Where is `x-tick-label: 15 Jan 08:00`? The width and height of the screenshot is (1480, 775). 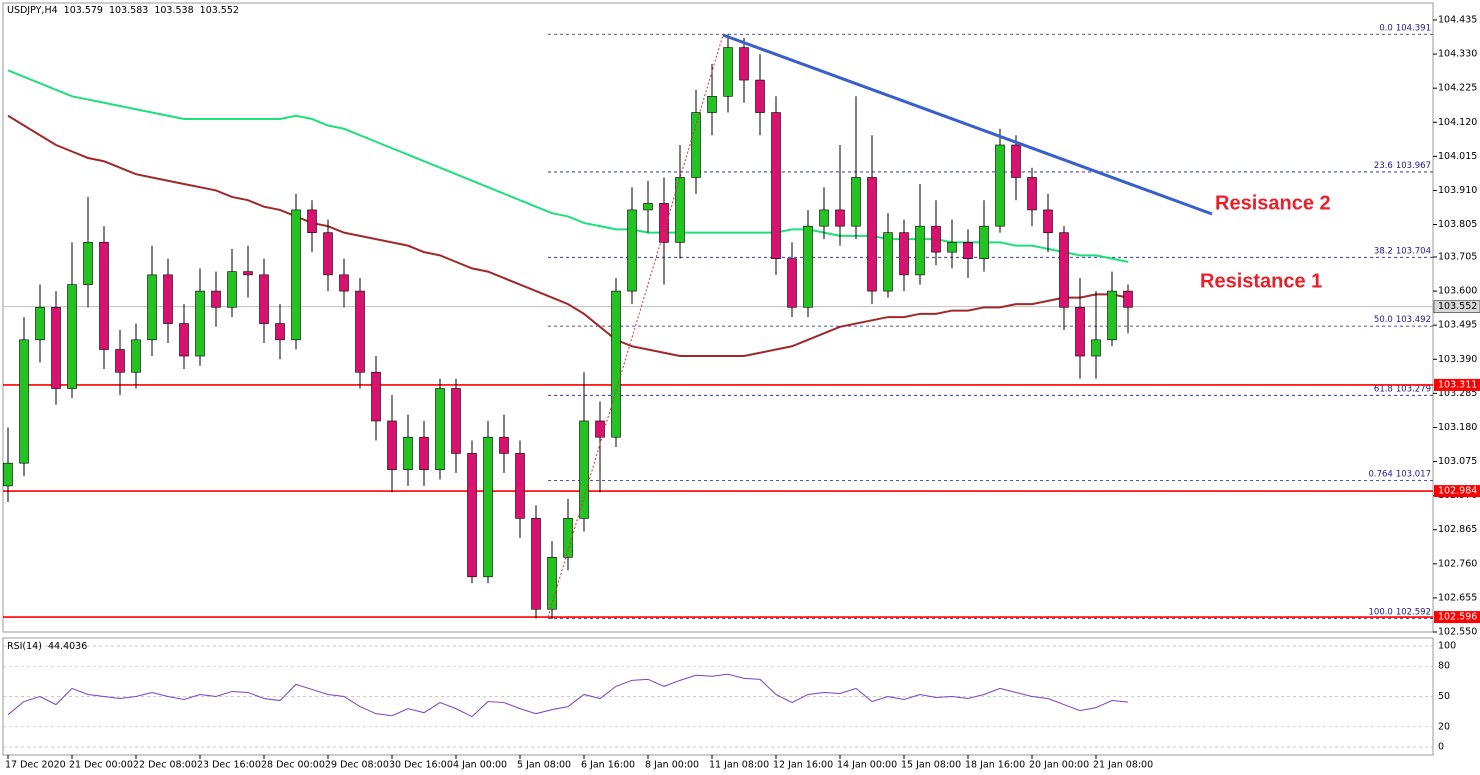
x-tick-label: 15 Jan 08:00 is located at coordinates (931, 765).